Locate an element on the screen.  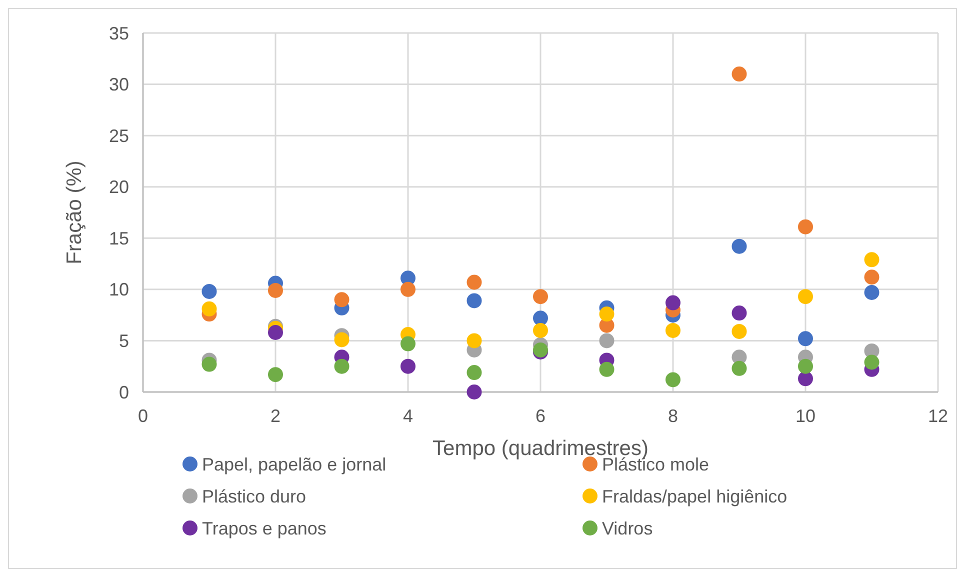
x-tick-label: 8 is located at coordinates (673, 416).